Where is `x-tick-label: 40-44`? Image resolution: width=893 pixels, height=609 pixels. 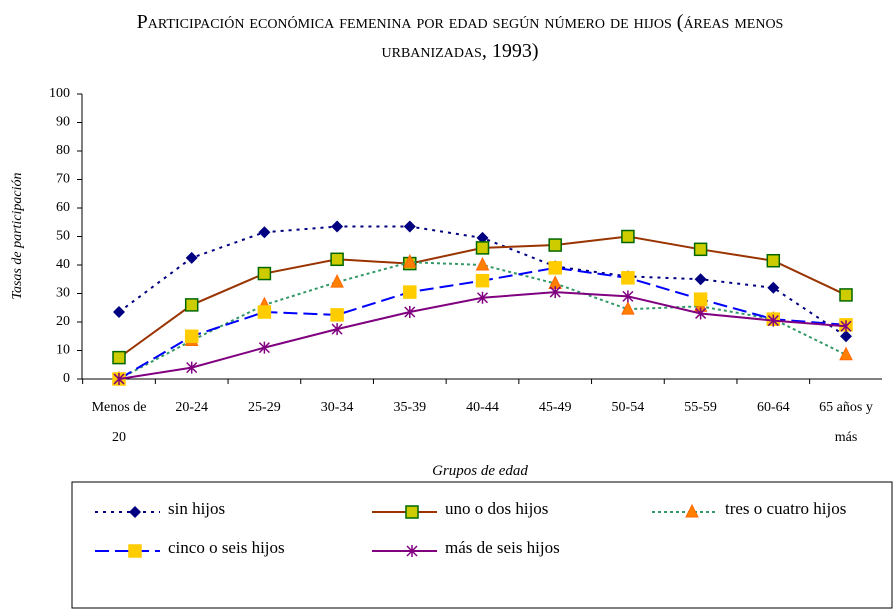 x-tick-label: 40-44 is located at coordinates (482, 407).